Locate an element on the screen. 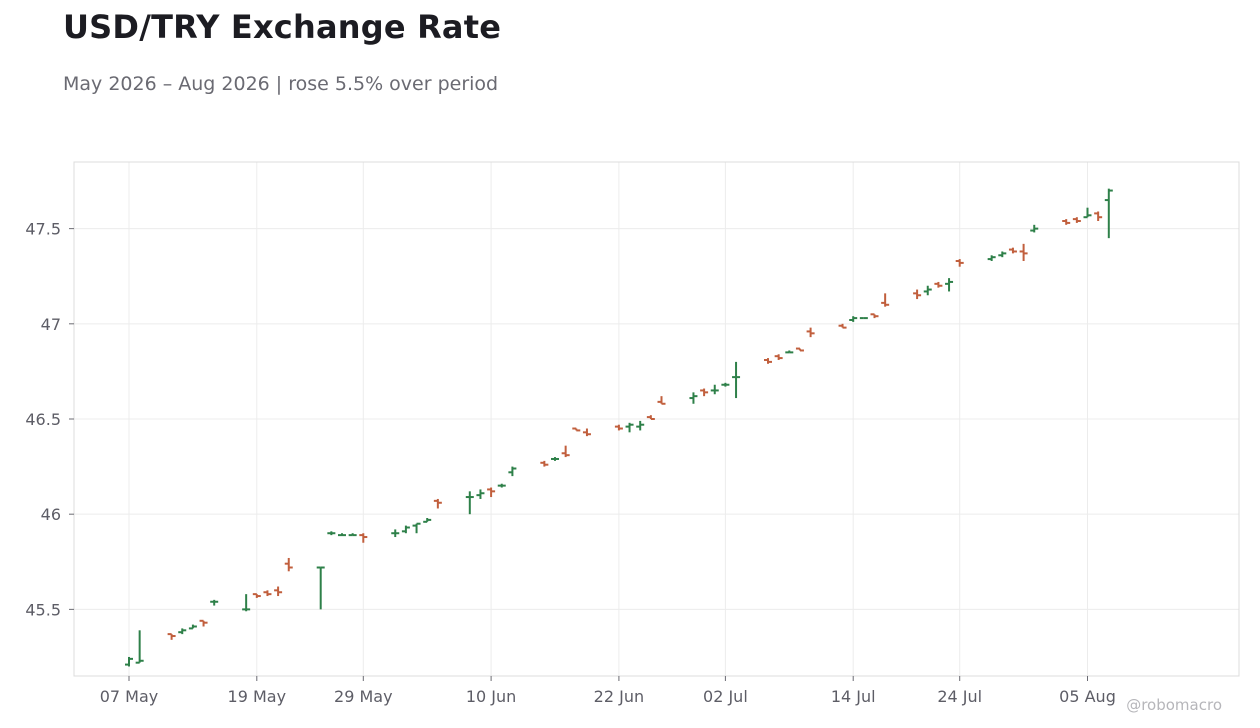  x-tick-label: 29 May is located at coordinates (363, 696).